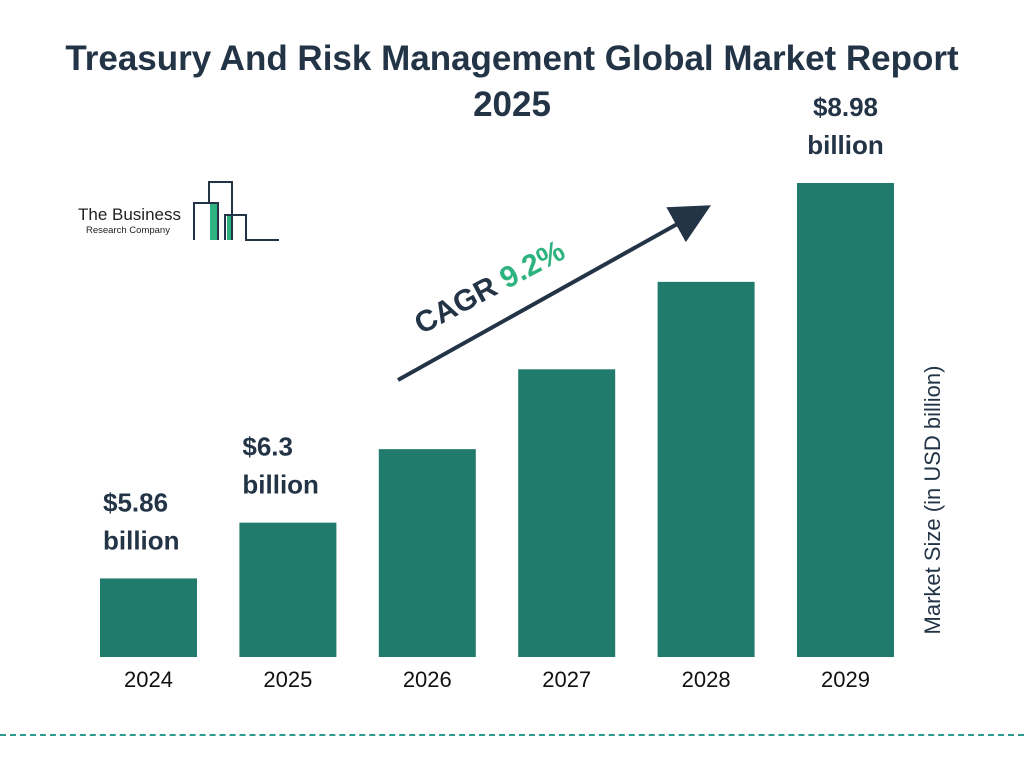 The height and width of the screenshot is (768, 1024). What do you see at coordinates (845, 420) in the screenshot?
I see `bar-2029` at bounding box center [845, 420].